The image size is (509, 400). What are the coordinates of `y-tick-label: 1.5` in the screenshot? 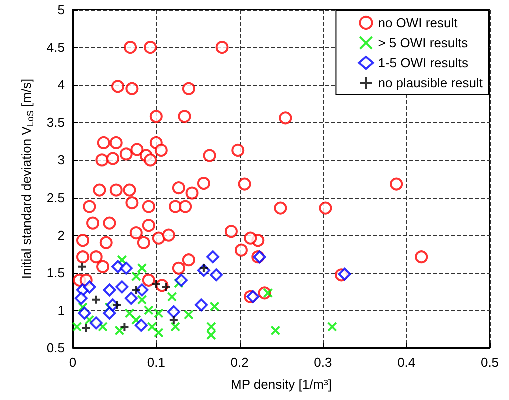 It's located at (55, 272).